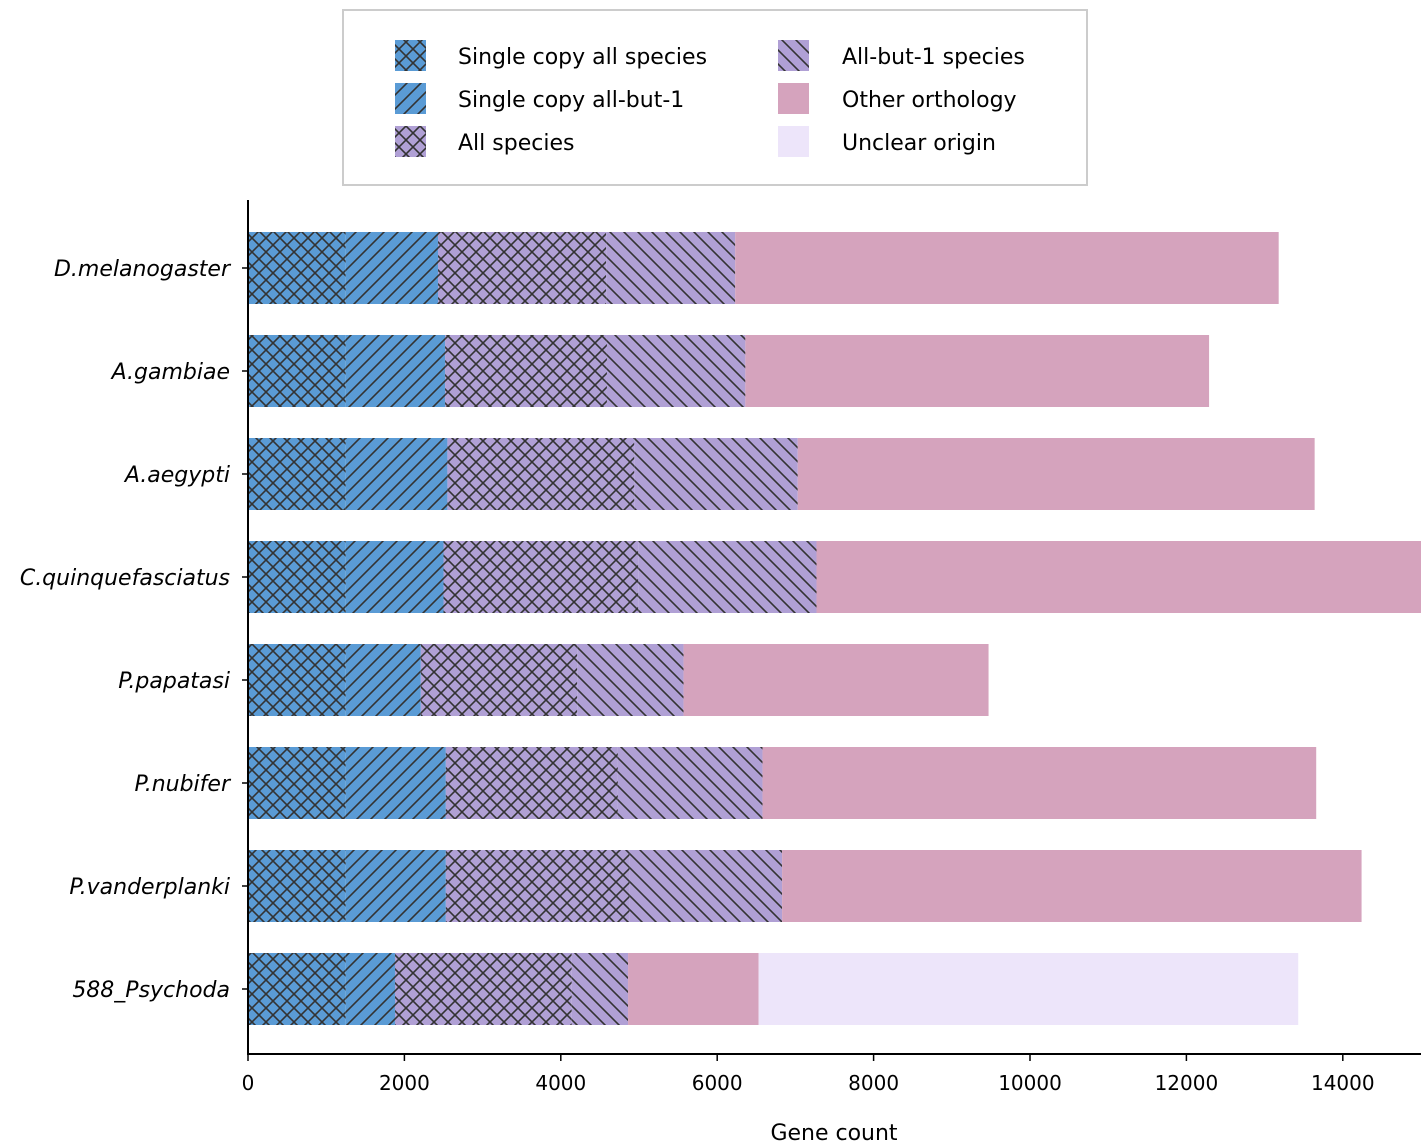 This screenshot has width=1424, height=1145. What do you see at coordinates (571, 100) in the screenshot?
I see `legend-label-single-copy-all-but-1: Single copy all-but-1` at bounding box center [571, 100].